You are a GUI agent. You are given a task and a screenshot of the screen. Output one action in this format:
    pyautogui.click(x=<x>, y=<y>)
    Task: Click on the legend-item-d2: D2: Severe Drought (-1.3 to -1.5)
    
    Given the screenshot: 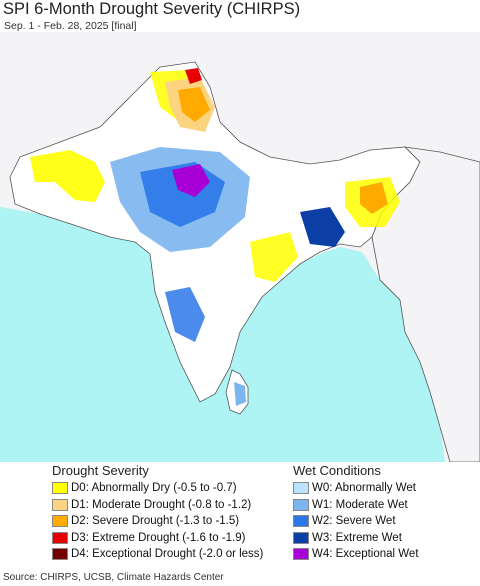 What is the action you would take?
    pyautogui.click(x=172, y=521)
    